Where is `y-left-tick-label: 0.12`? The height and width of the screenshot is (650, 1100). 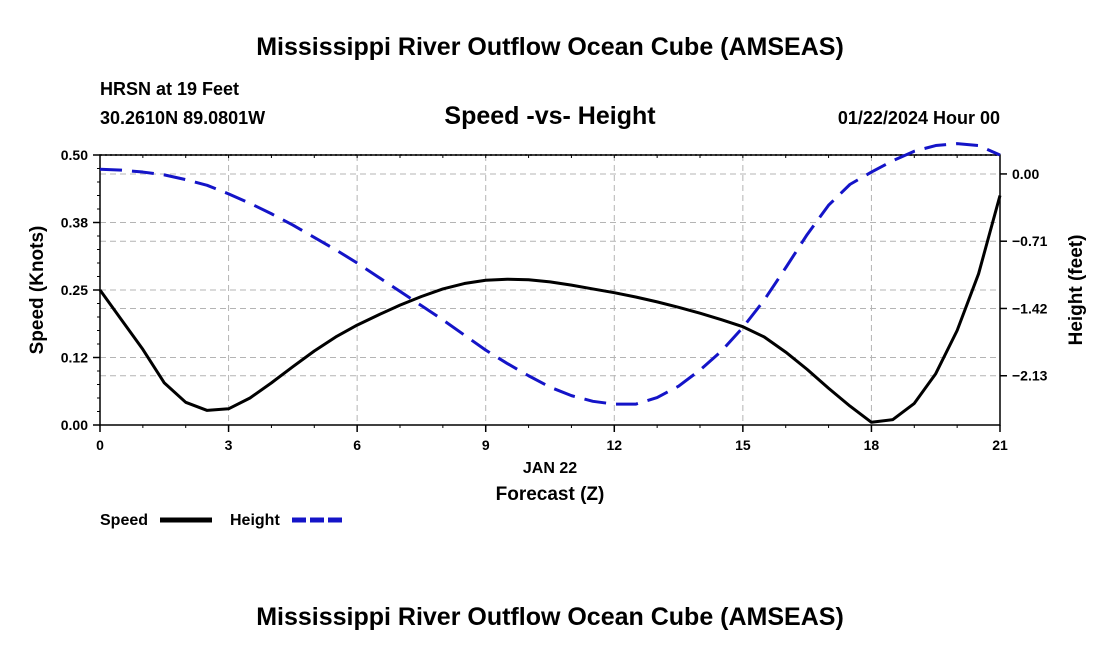
y-left-tick-label: 0.12 is located at coordinates (74, 358).